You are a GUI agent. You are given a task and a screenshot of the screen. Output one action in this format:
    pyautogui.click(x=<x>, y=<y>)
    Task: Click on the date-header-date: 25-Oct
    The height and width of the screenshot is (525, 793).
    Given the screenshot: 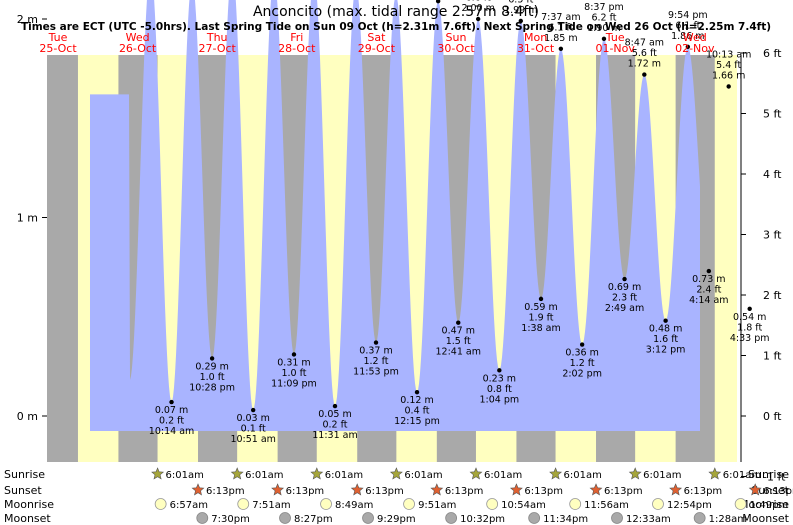 What is the action you would take?
    pyautogui.click(x=58, y=48)
    